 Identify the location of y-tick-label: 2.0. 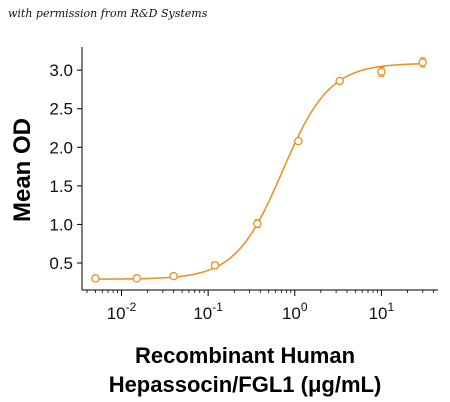
(61, 147).